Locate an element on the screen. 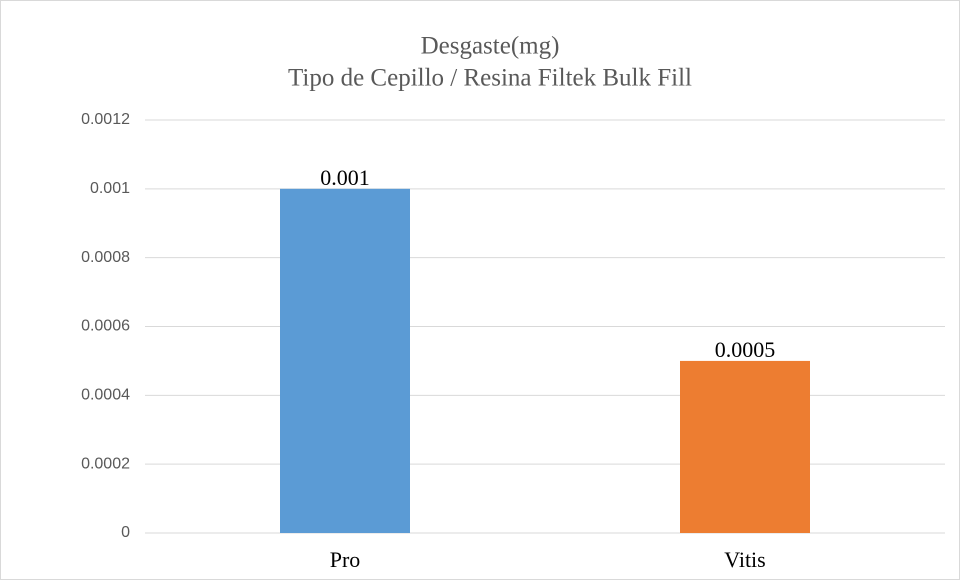  x-tick-label: Pro is located at coordinates (345, 559).